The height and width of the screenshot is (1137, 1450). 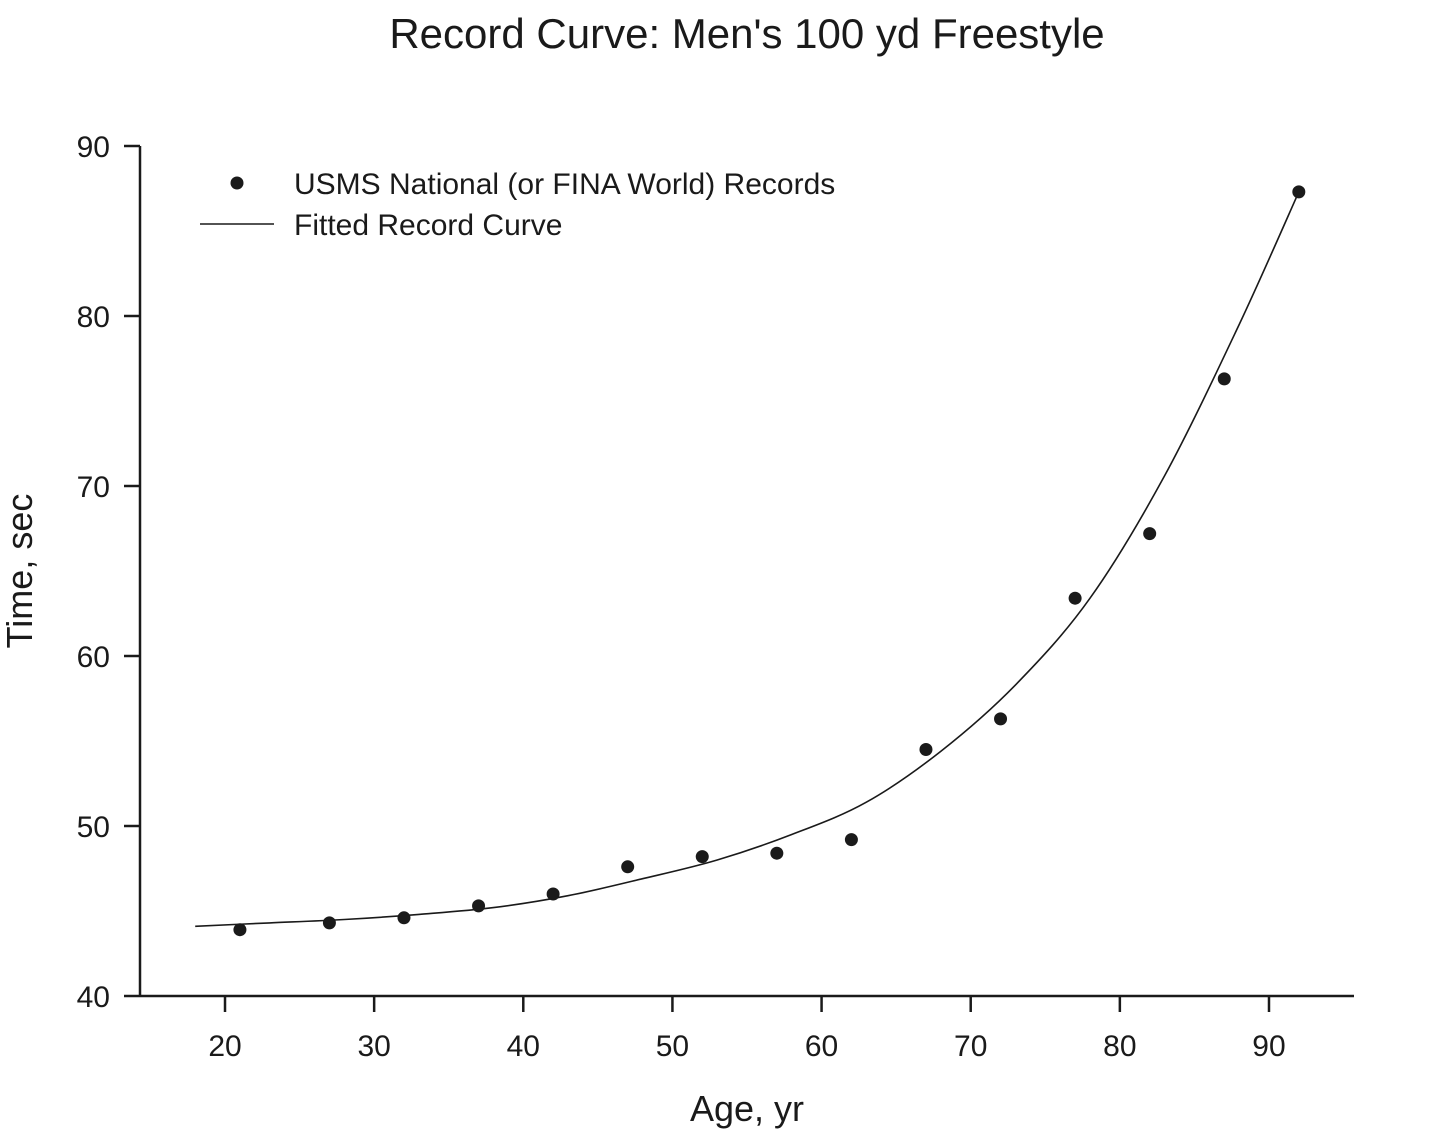 What do you see at coordinates (747, 1029) in the screenshot?
I see `x-ticks: 20 30 40 50 60 70 80 90` at bounding box center [747, 1029].